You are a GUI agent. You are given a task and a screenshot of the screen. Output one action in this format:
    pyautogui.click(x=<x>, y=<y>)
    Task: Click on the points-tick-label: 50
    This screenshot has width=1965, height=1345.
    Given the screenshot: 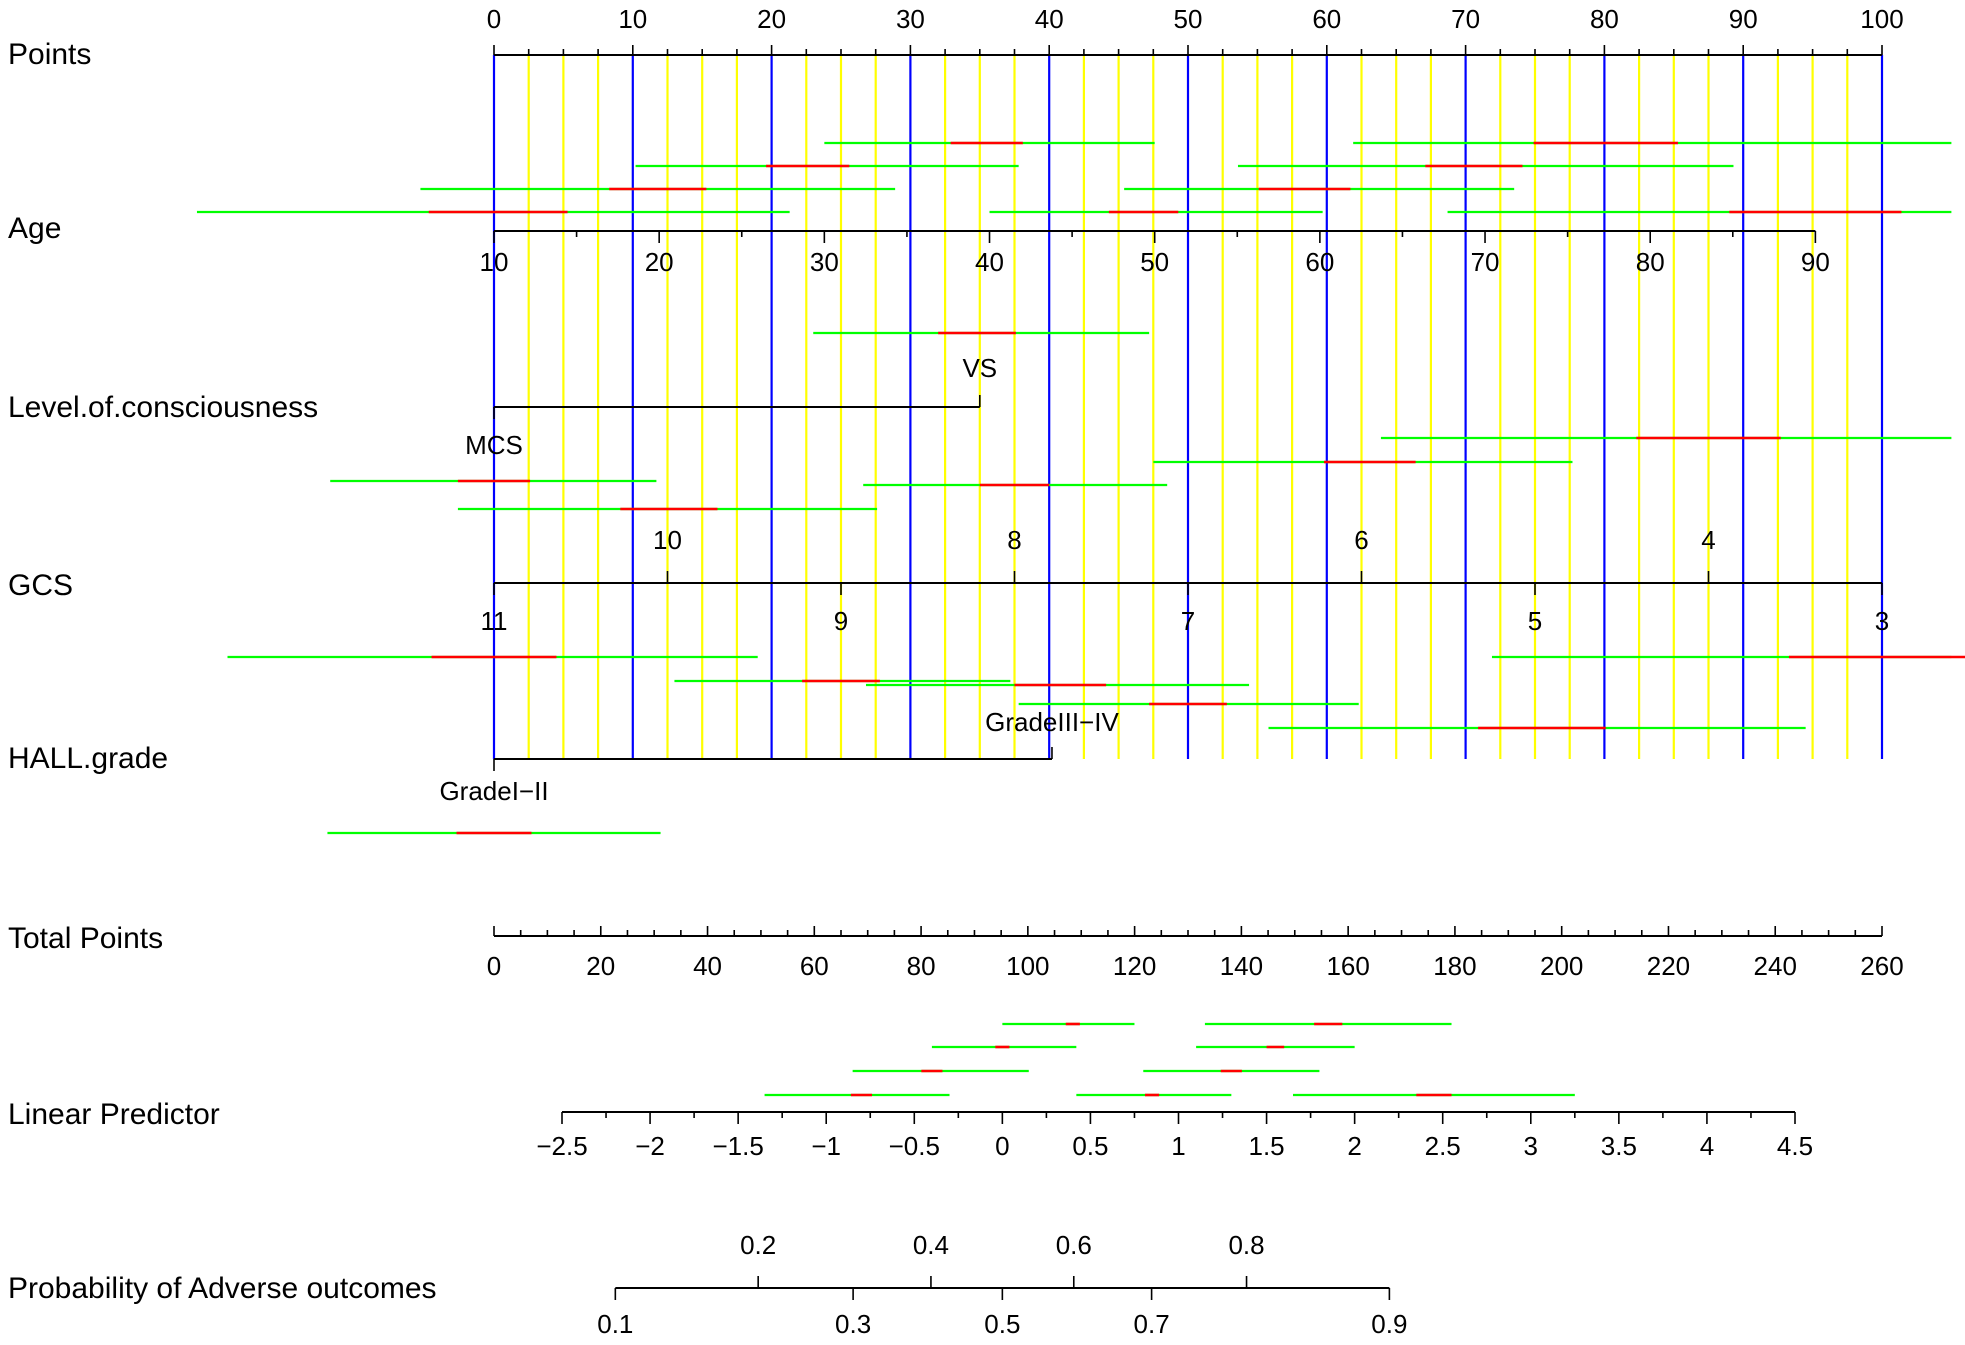 What is the action you would take?
    pyautogui.click(x=1188, y=19)
    